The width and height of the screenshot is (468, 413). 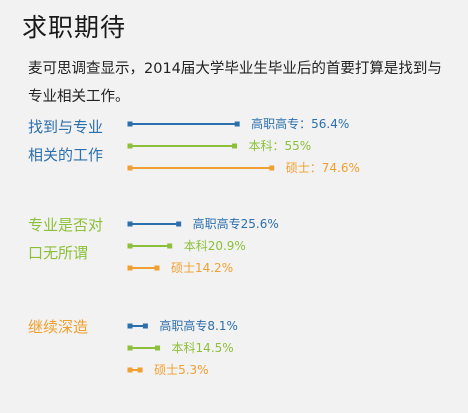 What do you see at coordinates (58, 253) in the screenshot?
I see `group-label-line: 口无所谓` at bounding box center [58, 253].